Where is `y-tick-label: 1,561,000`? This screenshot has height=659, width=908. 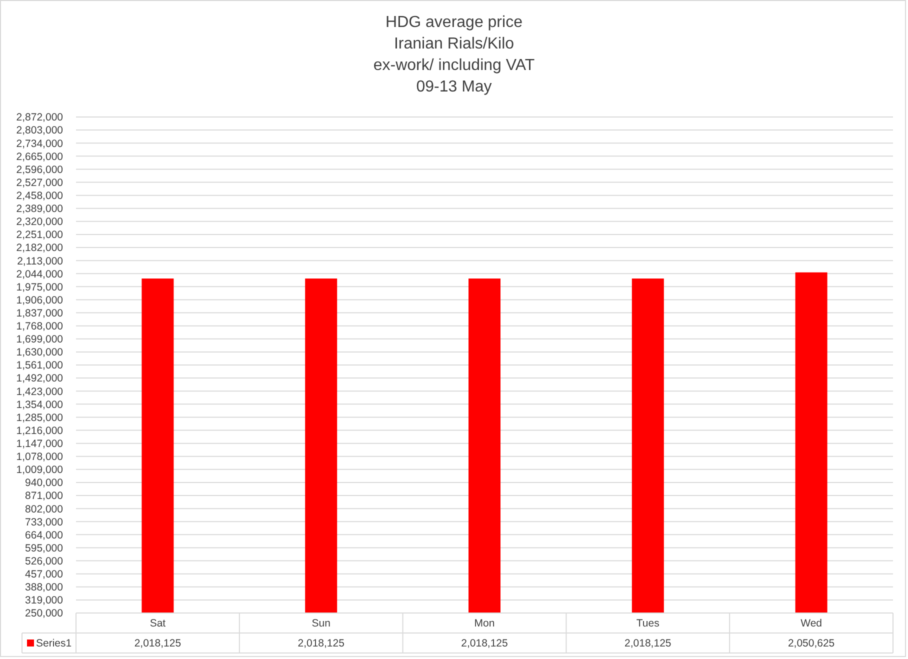 y-tick-label: 1,561,000 is located at coordinates (40, 366).